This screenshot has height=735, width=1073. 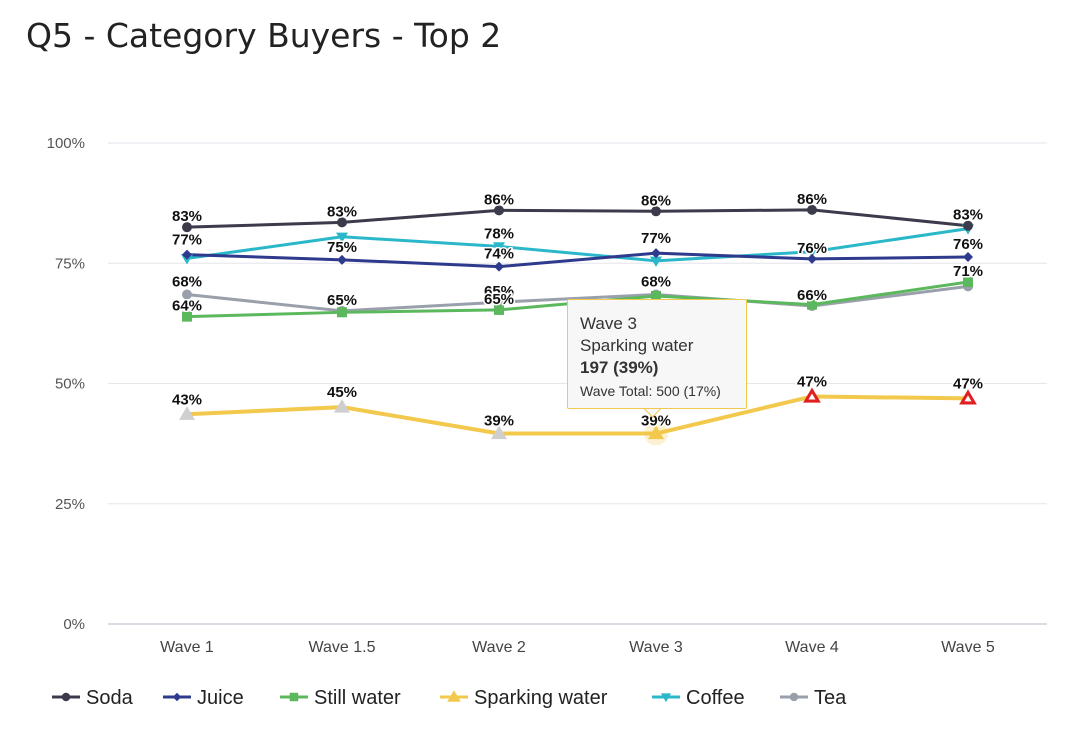 I want to click on legend-label: Sparking water, so click(x=541, y=698).